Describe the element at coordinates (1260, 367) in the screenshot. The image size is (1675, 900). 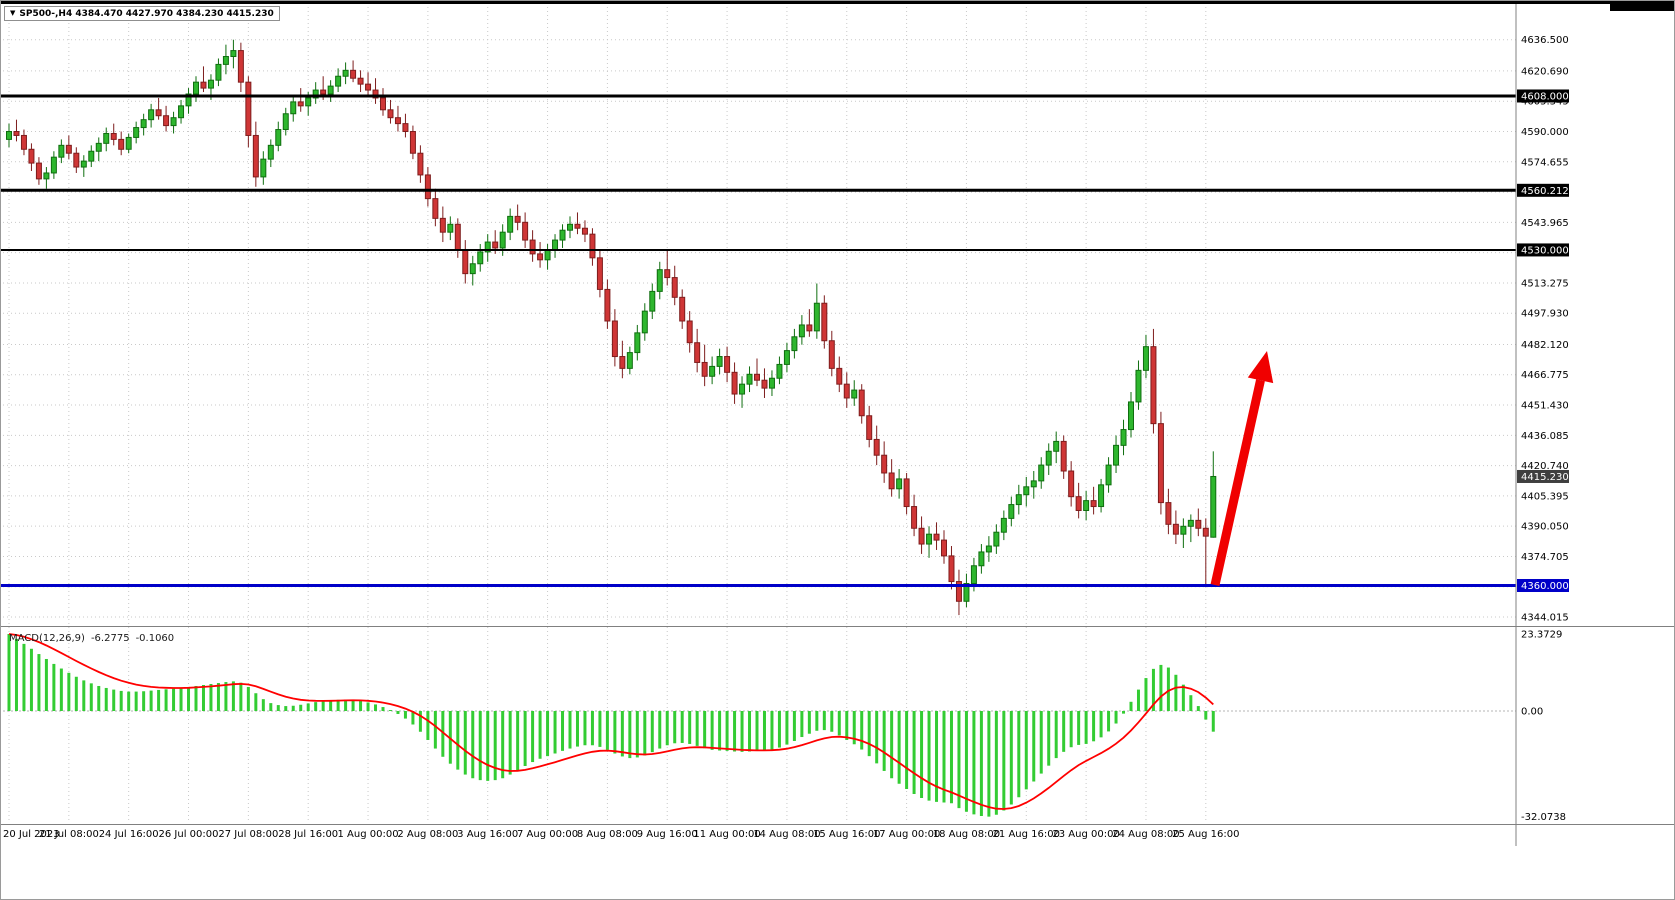
I see `trend-arrow-head` at that location.